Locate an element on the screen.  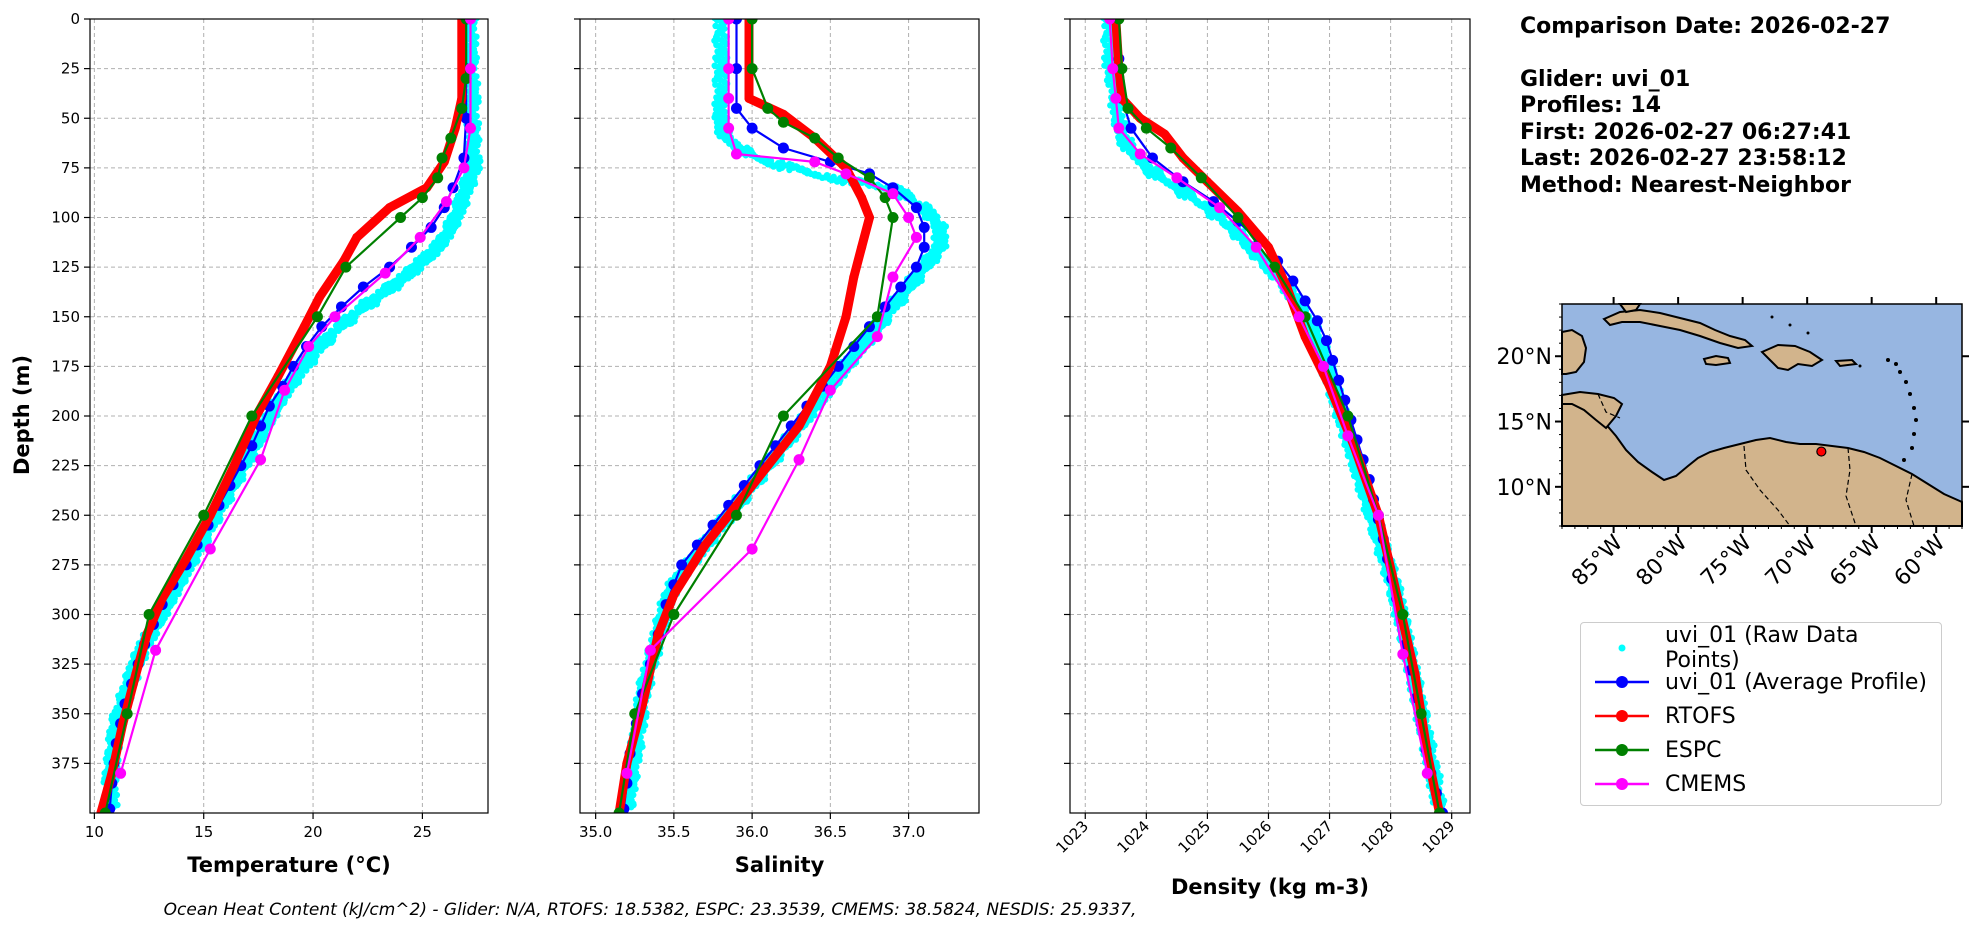
y-tick-label: 200 is located at coordinates (65, 416).